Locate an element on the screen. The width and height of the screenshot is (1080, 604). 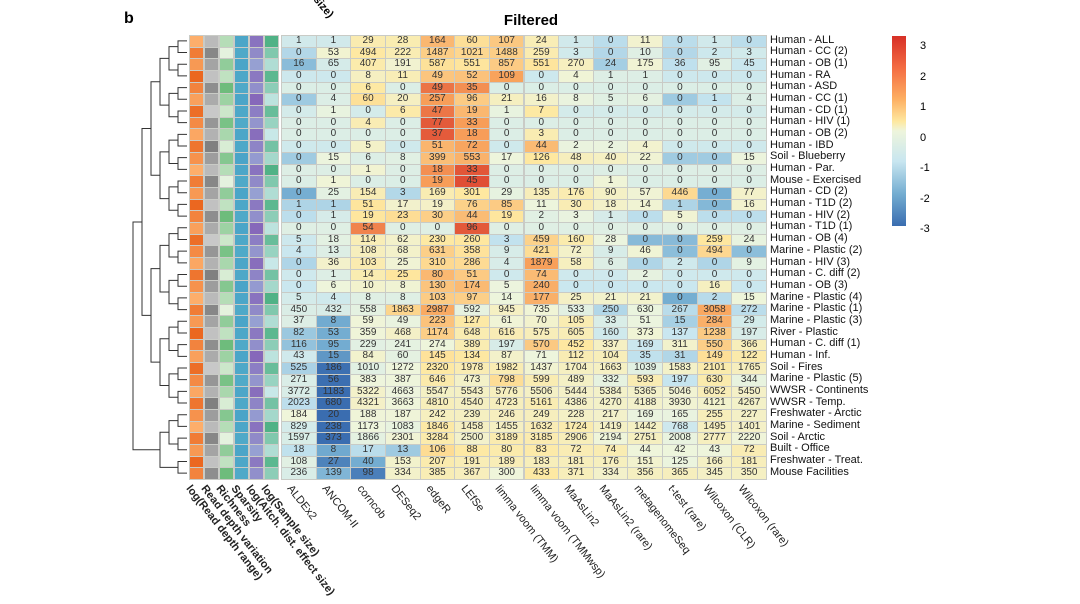
heatmap-cell: 433 is located at coordinates (541, 473).